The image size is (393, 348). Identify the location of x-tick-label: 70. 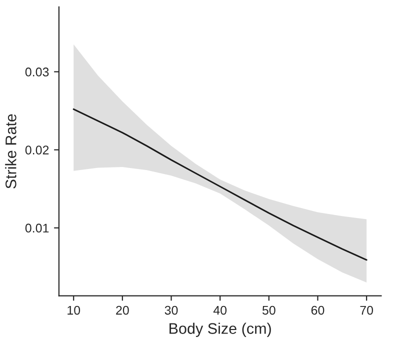
(367, 310).